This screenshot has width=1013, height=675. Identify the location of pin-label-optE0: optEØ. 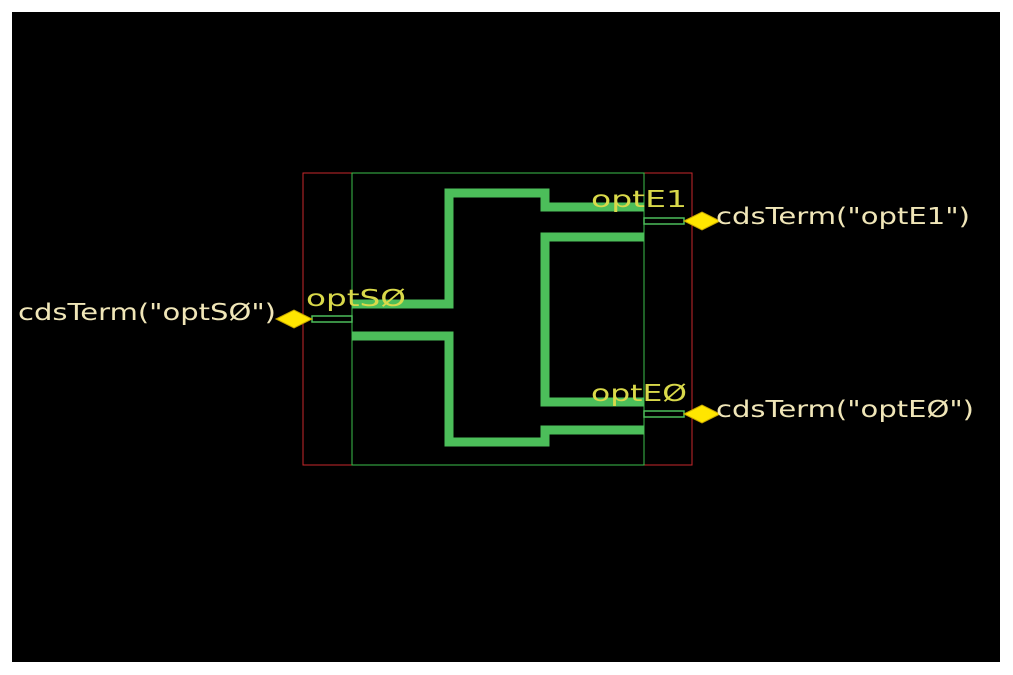
(639, 394).